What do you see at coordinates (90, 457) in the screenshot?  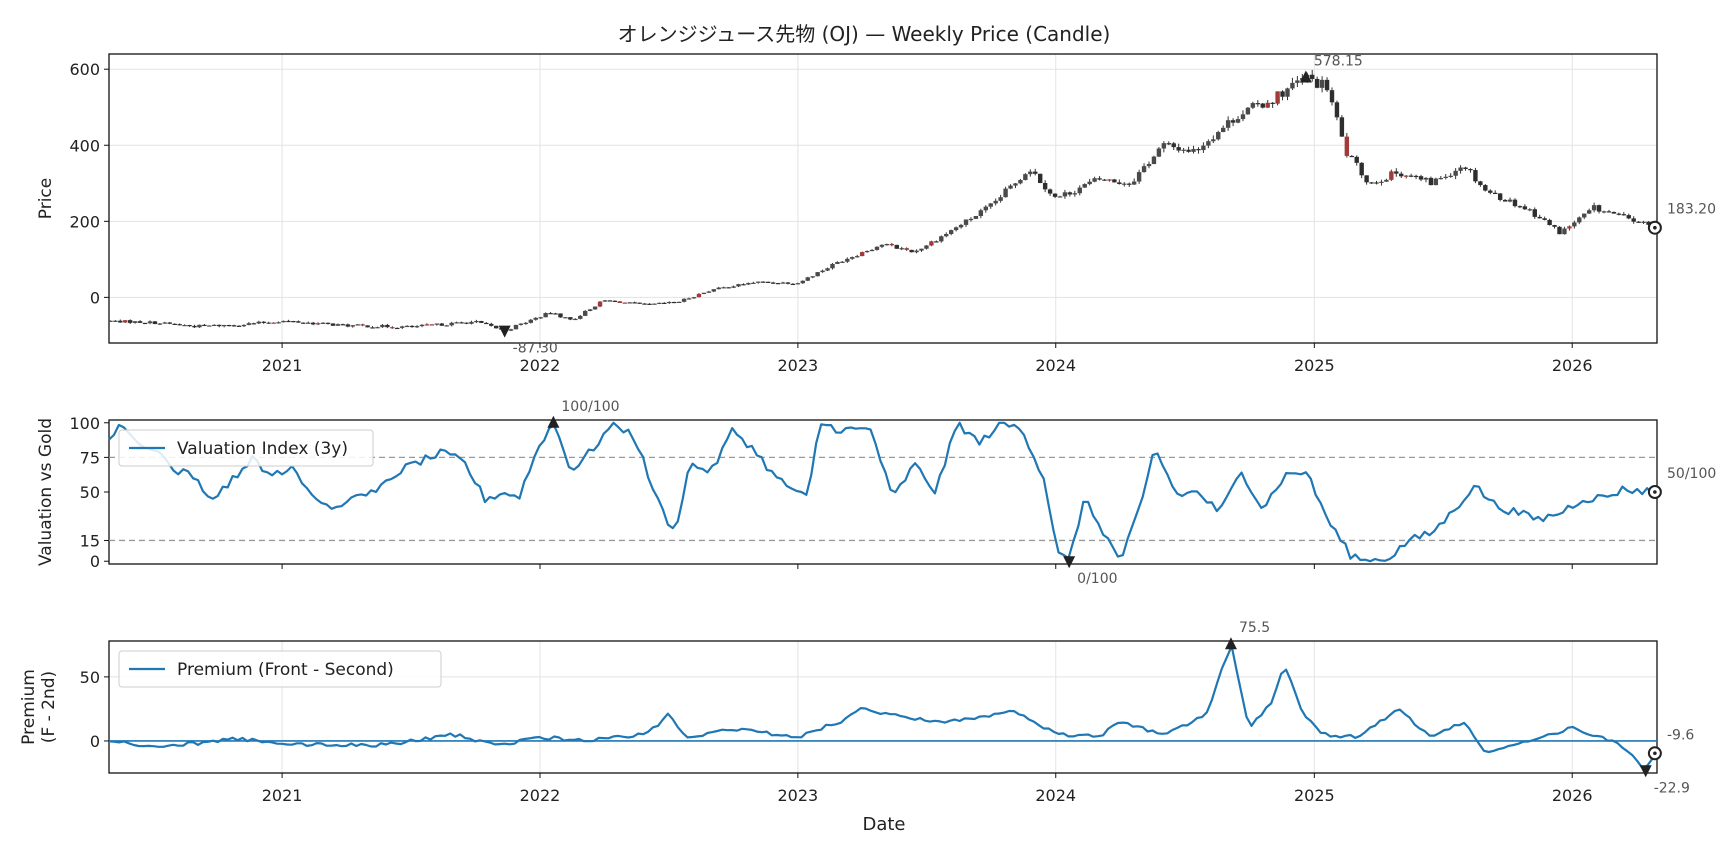 I see `y-tick-label: 75` at bounding box center [90, 457].